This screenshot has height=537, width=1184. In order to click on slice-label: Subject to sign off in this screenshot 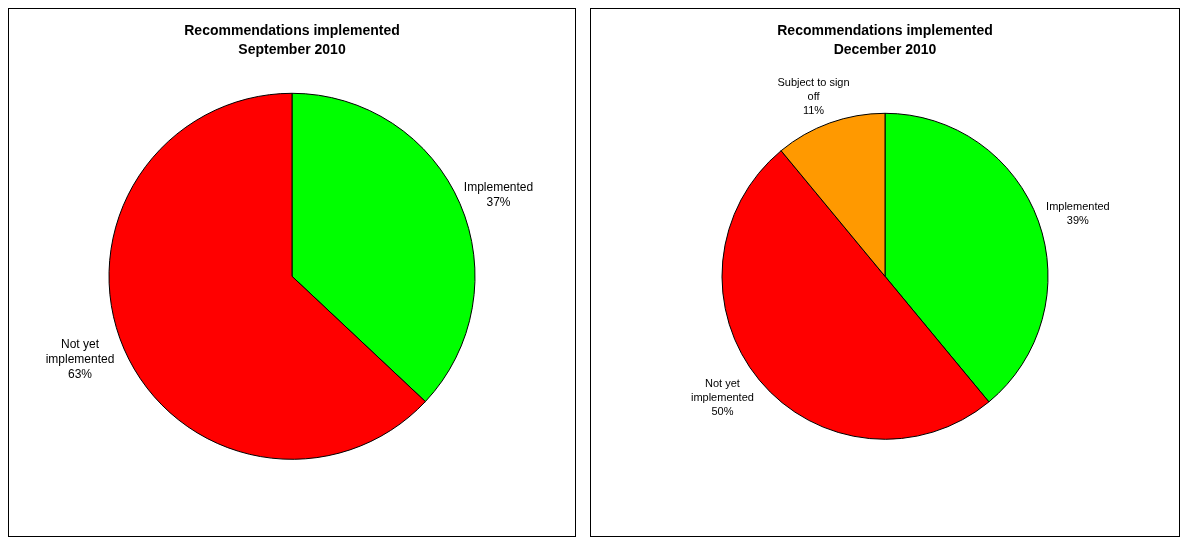, I will do `click(813, 88)`.